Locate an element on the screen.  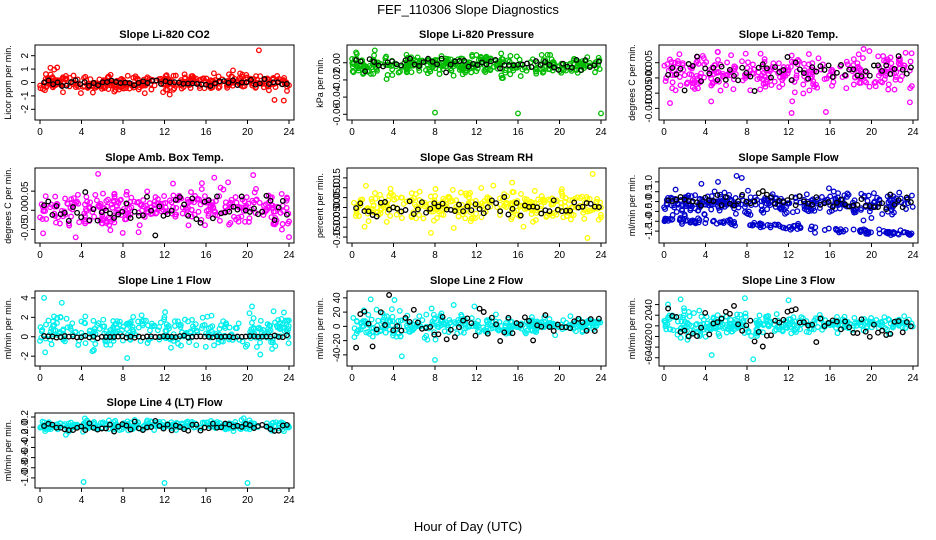
y-tick-label: 1 is located at coordinates (25, 69).